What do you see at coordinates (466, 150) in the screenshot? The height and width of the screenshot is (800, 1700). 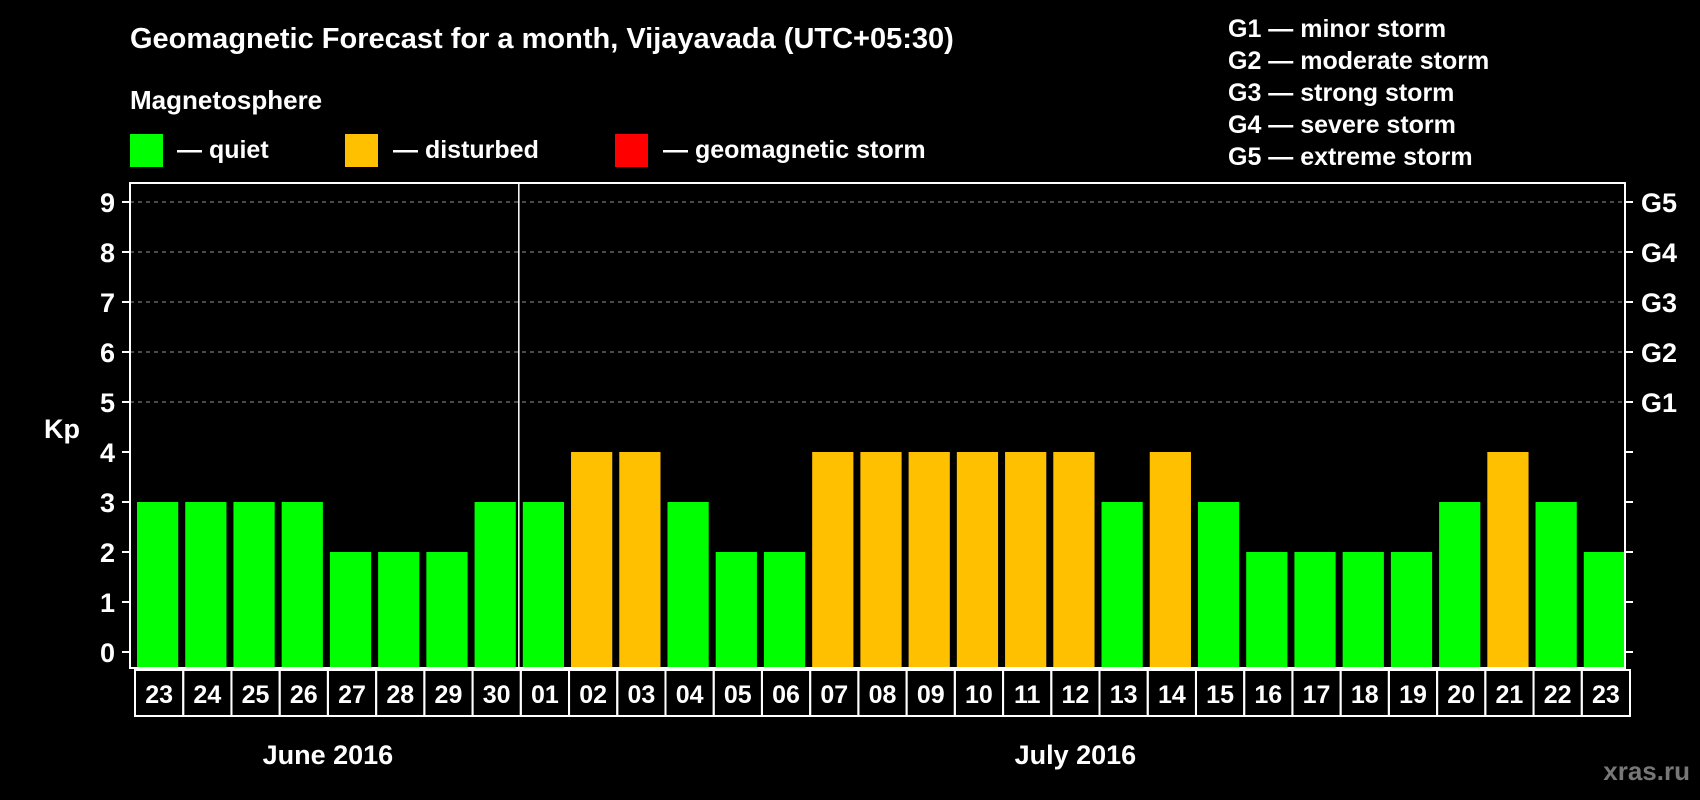 I see `legend-label-disturbed: — disturbed` at bounding box center [466, 150].